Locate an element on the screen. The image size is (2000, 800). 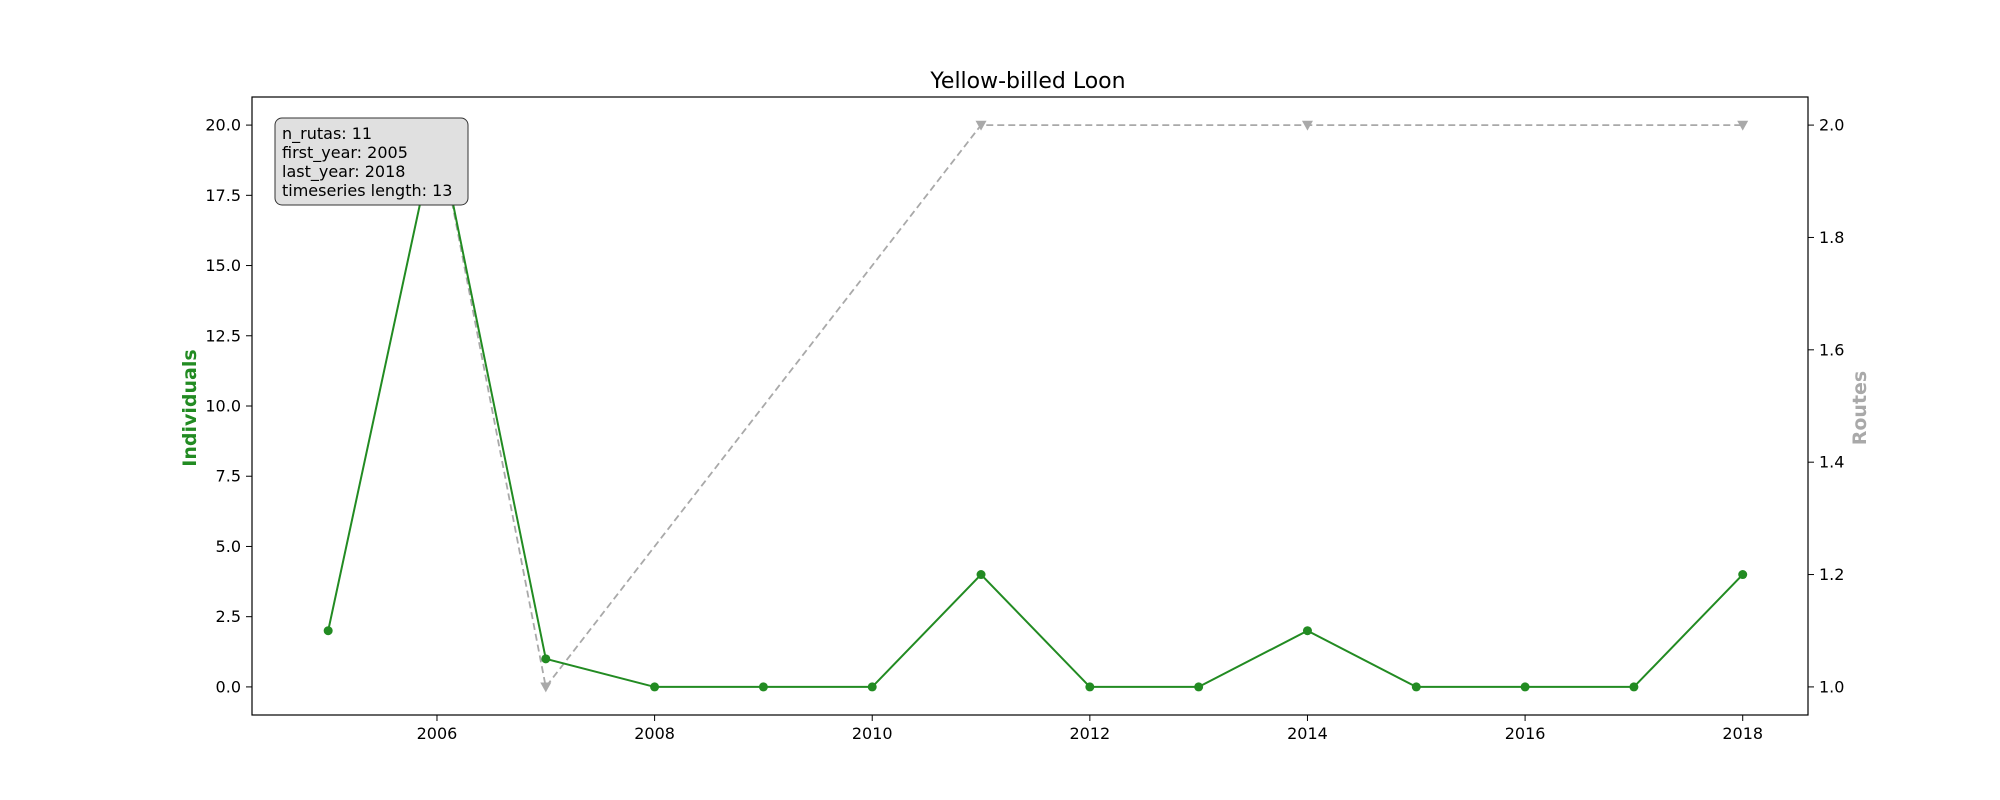
right-y-tick-label-1.4: 1.4 is located at coordinates (1831, 462).